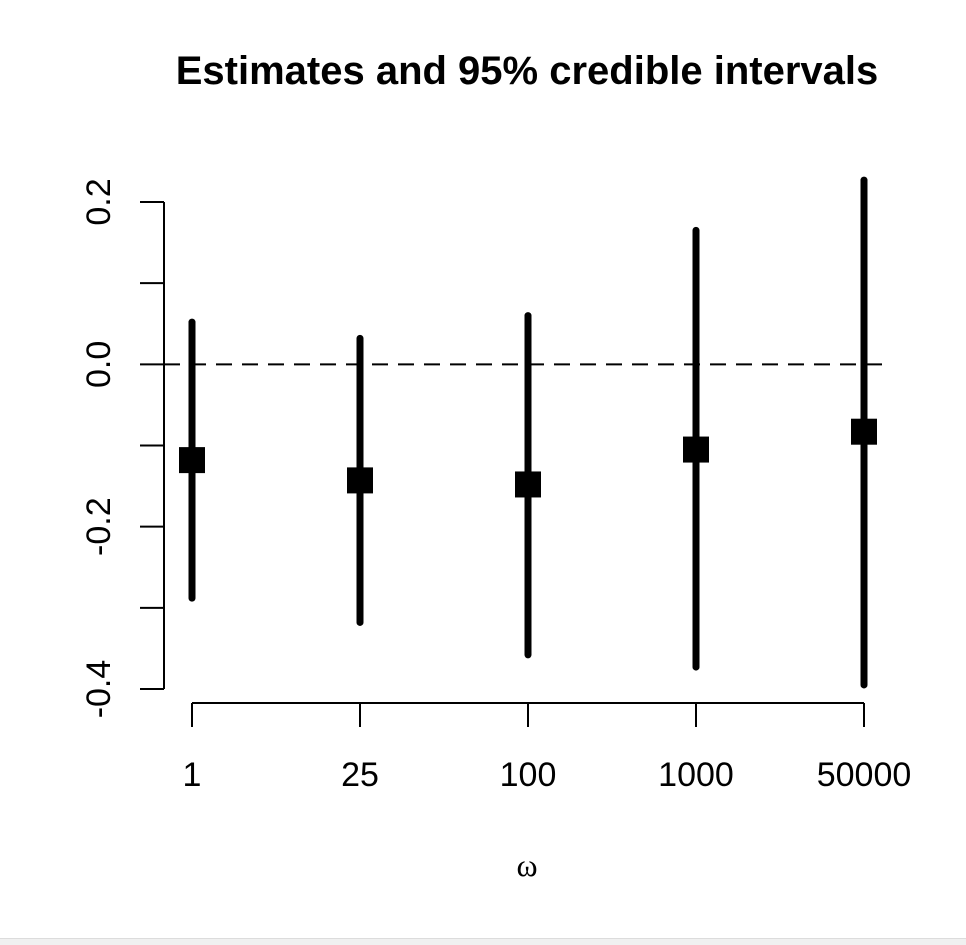 This screenshot has width=966, height=945. I want to click on x-axis: 1 25 100 1000 50000, so click(547, 748).